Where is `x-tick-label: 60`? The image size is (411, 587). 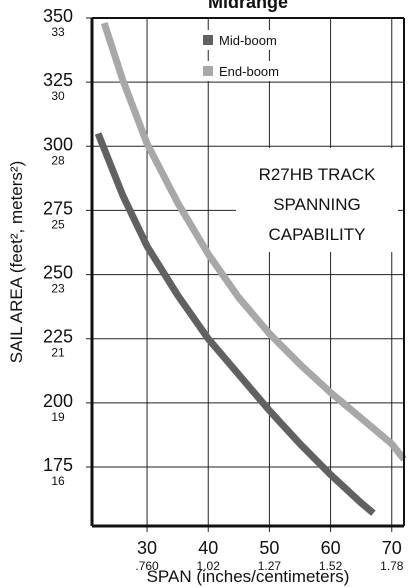 x-tick-label: 60 is located at coordinates (331, 548).